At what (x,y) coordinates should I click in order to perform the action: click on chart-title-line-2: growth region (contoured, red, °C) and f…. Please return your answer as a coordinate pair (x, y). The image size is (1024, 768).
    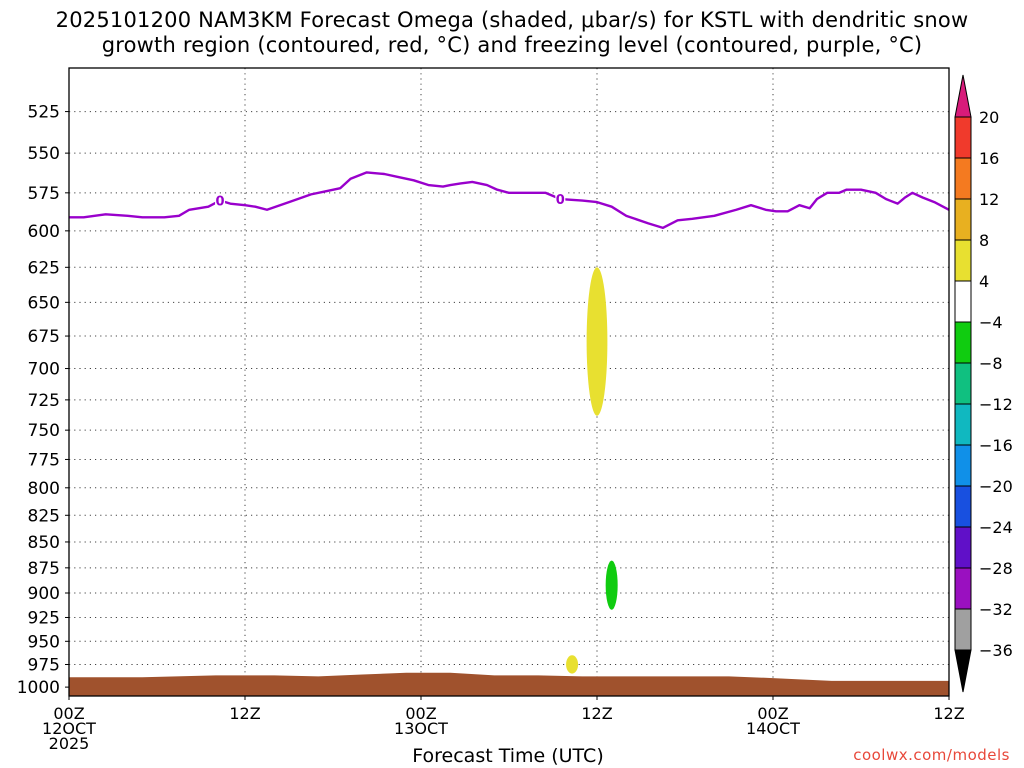
    Looking at the image, I should click on (512, 45).